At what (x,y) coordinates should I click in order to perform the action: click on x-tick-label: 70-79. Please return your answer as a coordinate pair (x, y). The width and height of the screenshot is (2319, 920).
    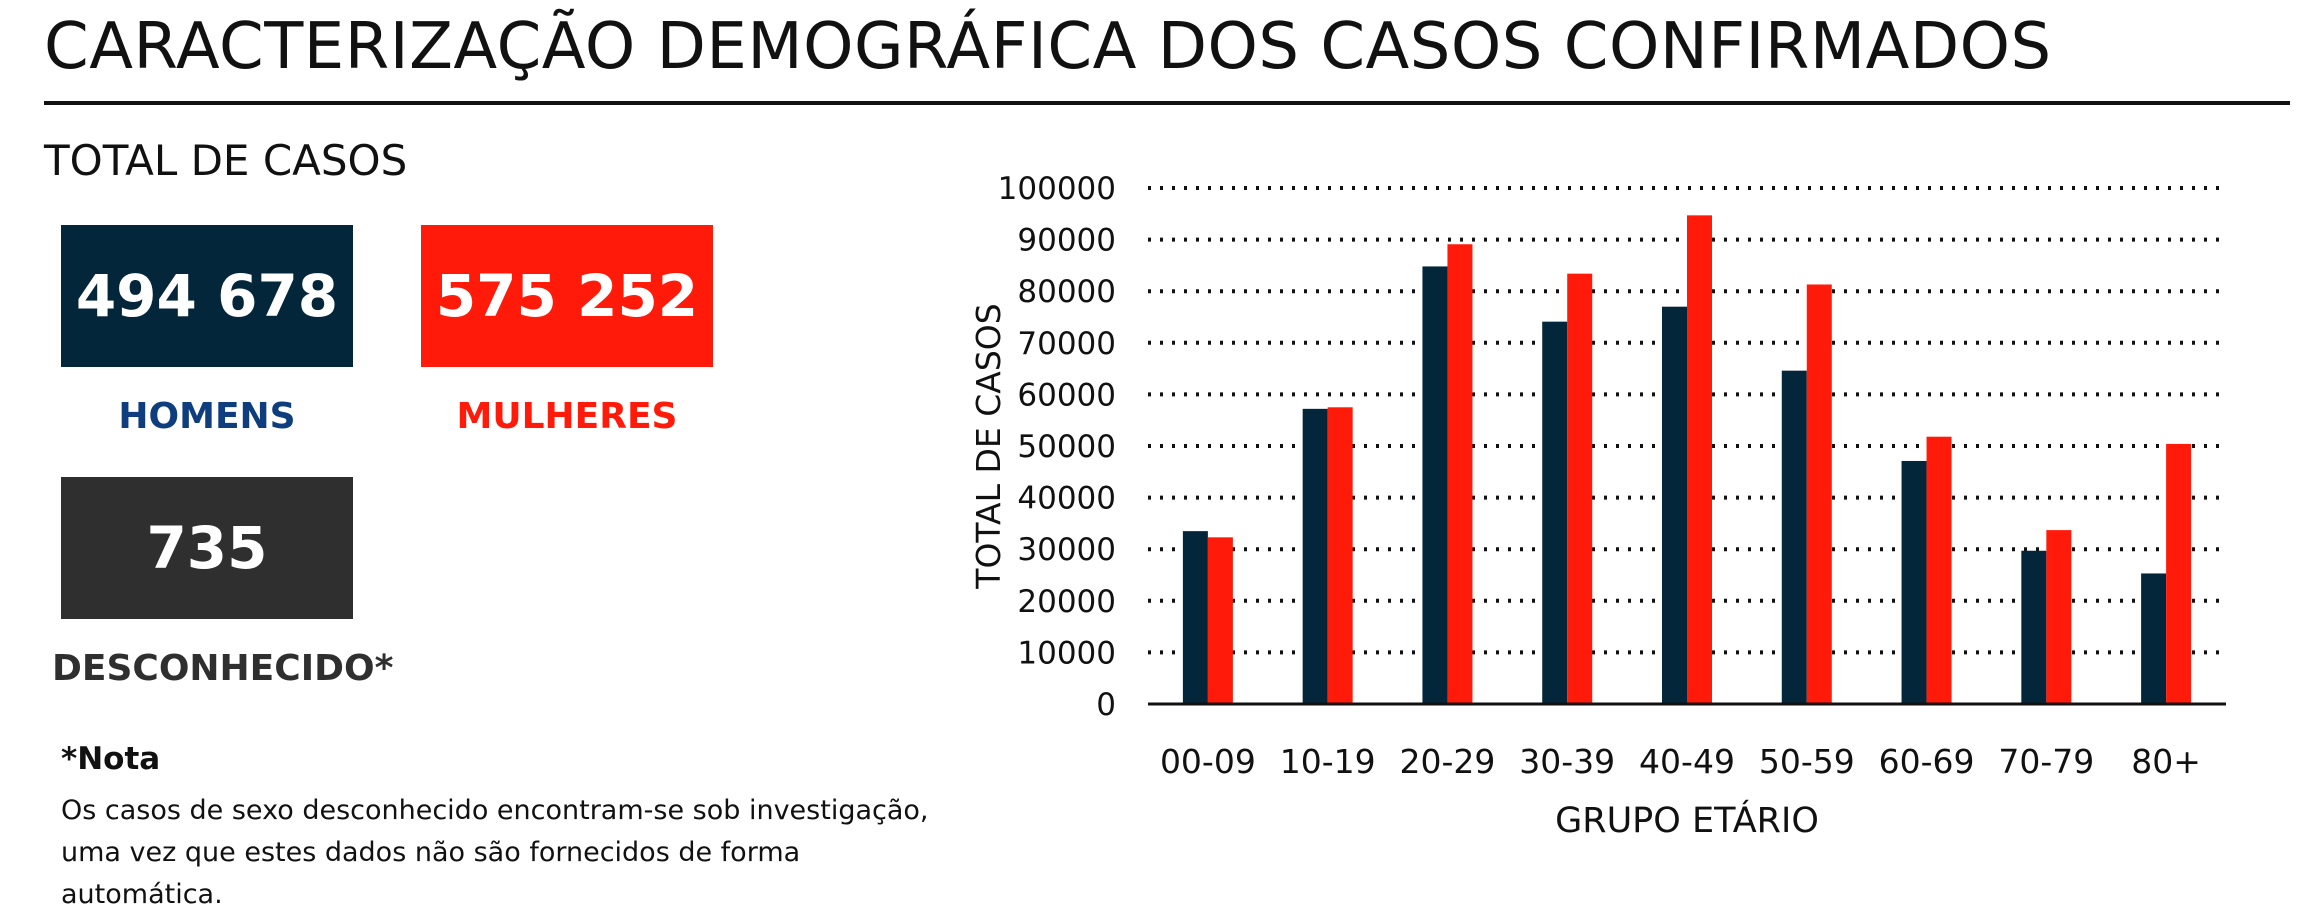
    Looking at the image, I should click on (2046, 761).